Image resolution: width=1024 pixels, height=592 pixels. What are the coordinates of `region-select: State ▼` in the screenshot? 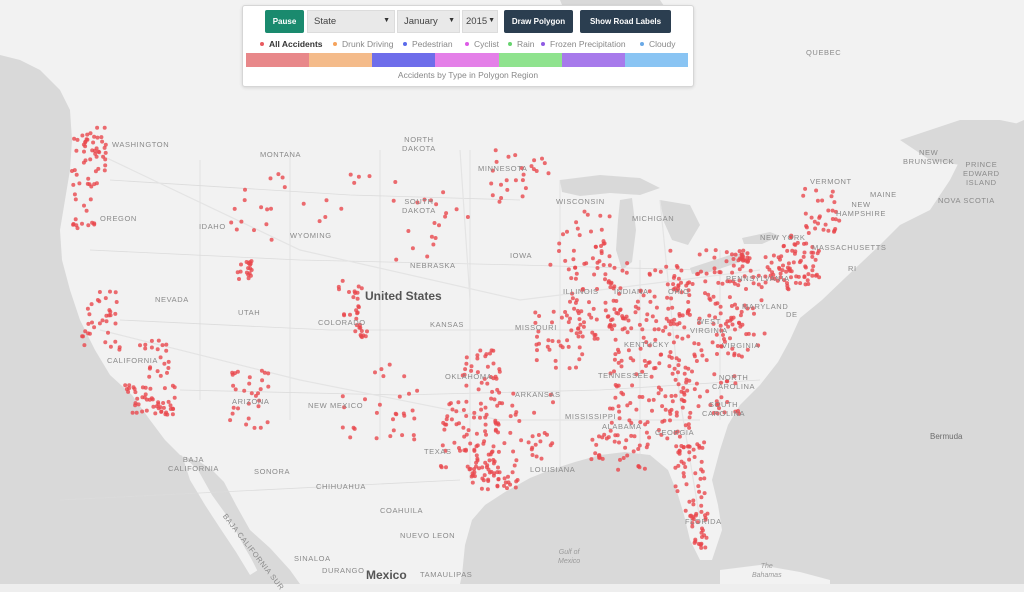 It's located at (351, 21).